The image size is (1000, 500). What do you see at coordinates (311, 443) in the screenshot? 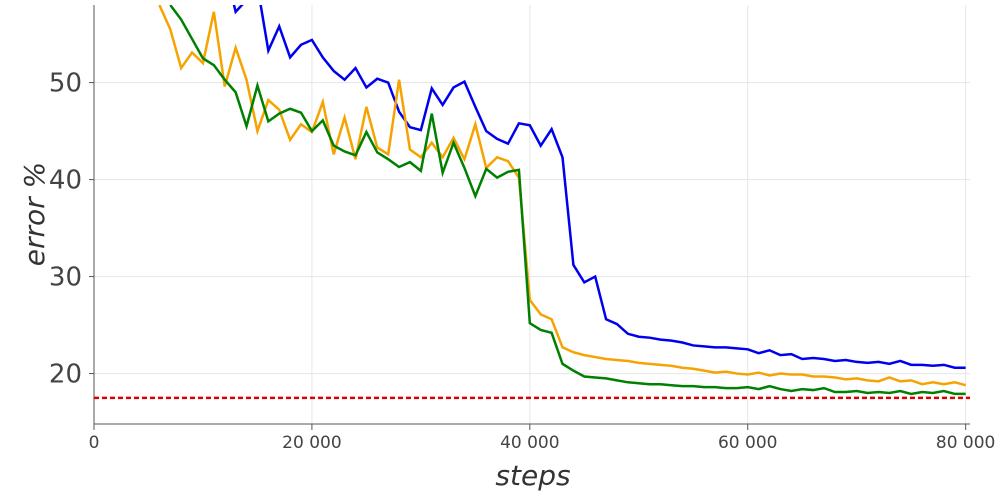
I see `x-tick-label: 20 000` at bounding box center [311, 443].